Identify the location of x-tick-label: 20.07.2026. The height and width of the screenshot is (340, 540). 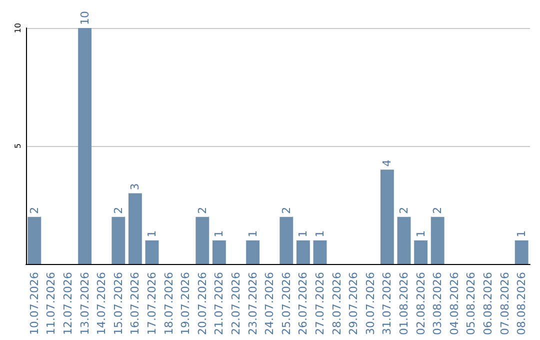
(202, 304).